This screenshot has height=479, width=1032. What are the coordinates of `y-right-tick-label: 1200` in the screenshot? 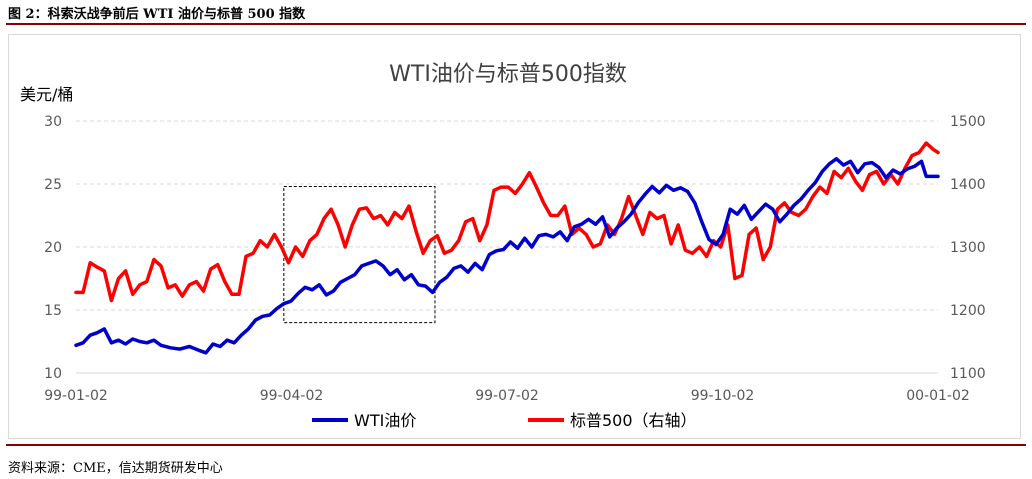 It's located at (968, 311).